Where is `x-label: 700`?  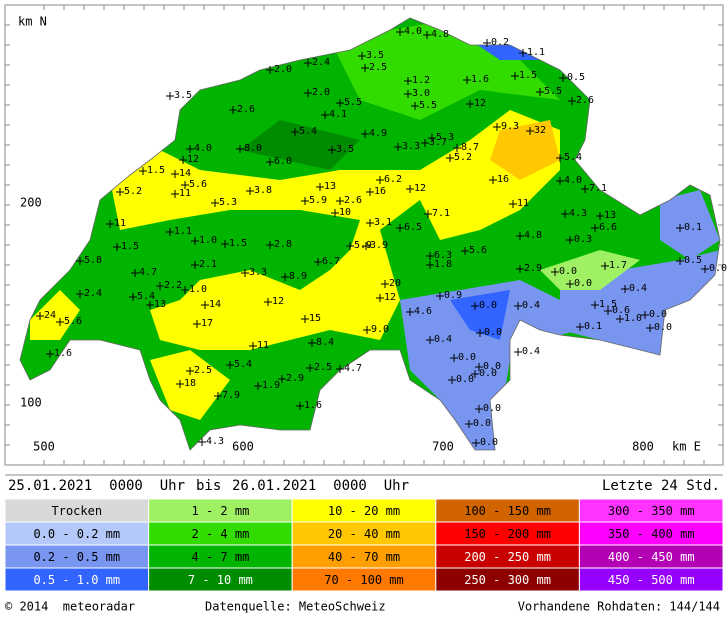 x-label: 700 is located at coordinates (443, 447).